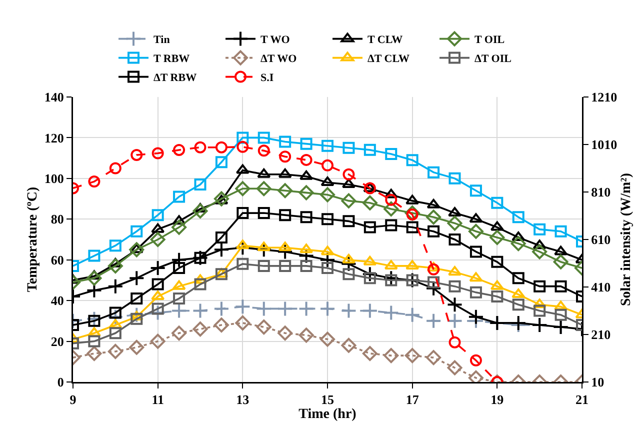 Image resolution: width=642 pixels, height=430 pixels. What do you see at coordinates (601, 287) in the screenshot?
I see `y2-tick-label: 410` at bounding box center [601, 287].